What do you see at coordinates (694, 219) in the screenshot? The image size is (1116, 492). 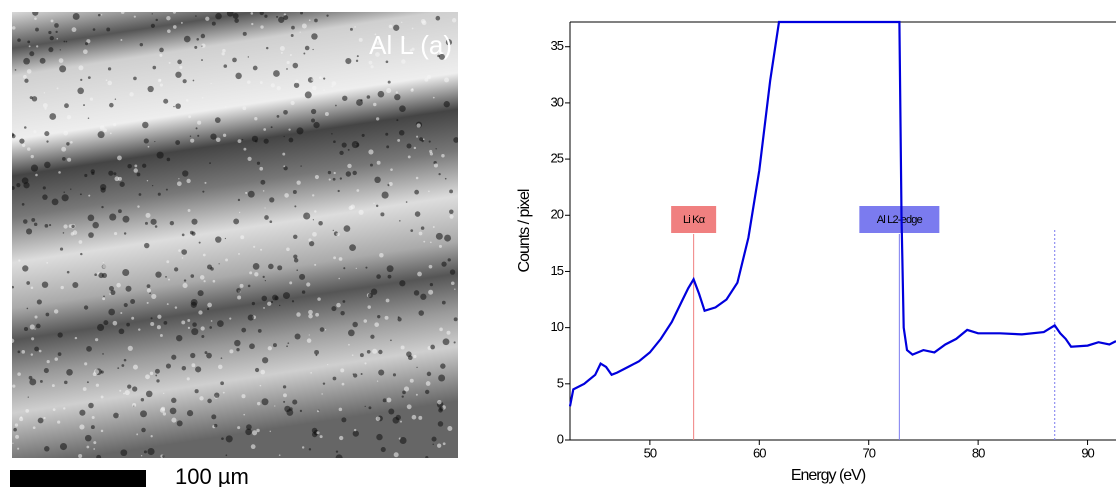 I see `marker-label-box` at bounding box center [694, 219].